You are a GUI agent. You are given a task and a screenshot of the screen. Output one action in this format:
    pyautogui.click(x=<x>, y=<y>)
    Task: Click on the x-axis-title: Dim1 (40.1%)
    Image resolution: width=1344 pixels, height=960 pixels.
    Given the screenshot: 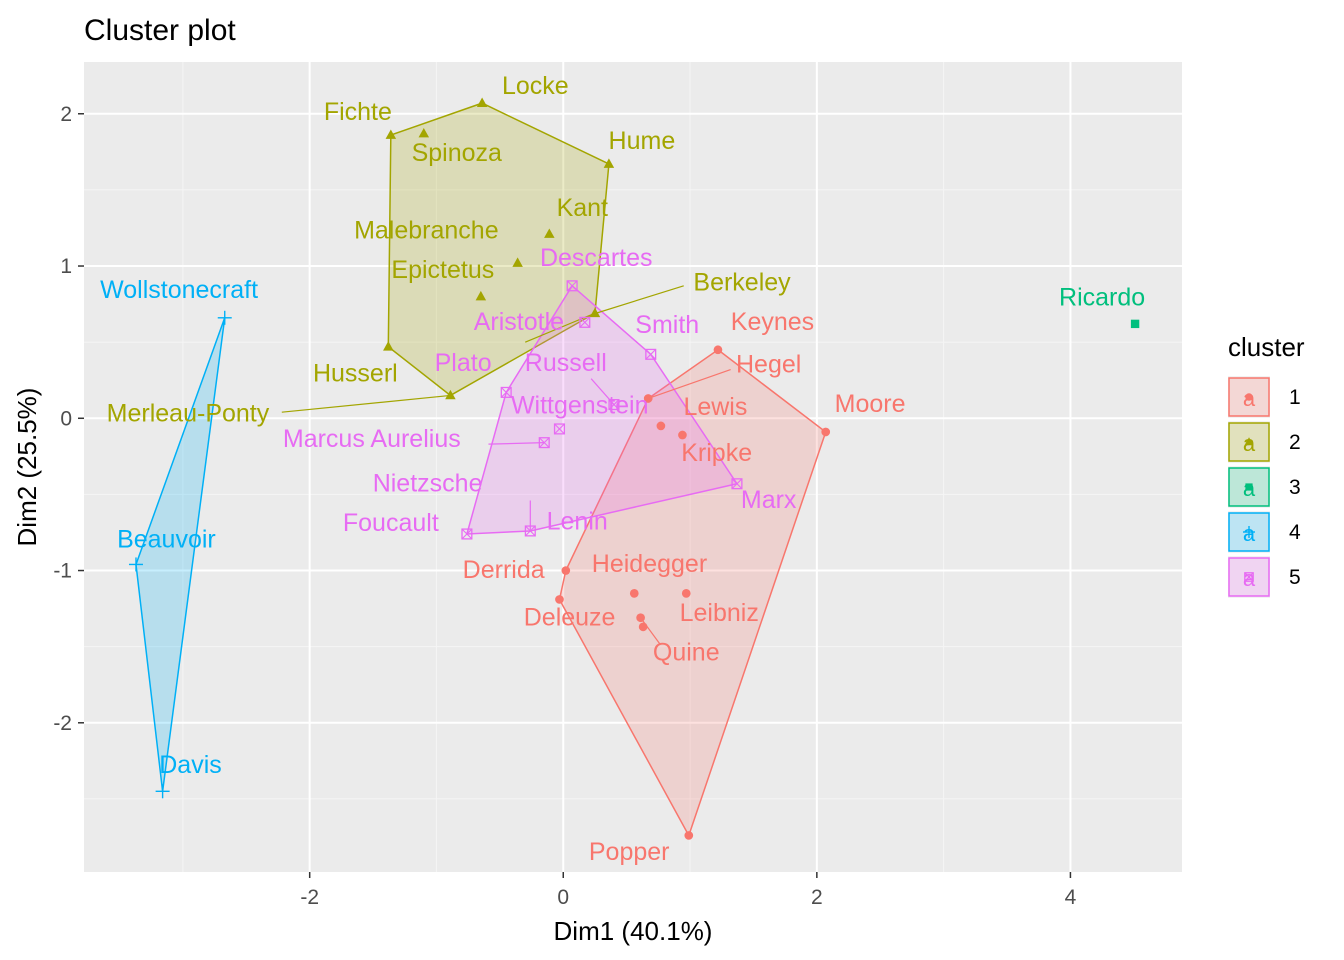 What is the action you would take?
    pyautogui.click(x=633, y=931)
    